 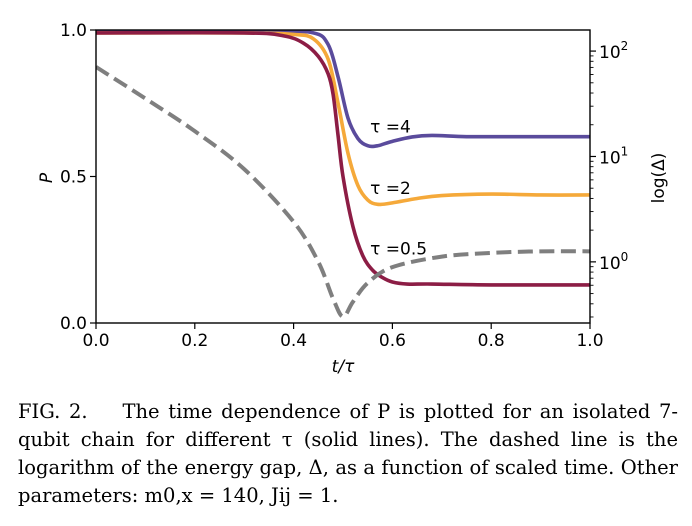 What do you see at coordinates (73, 178) in the screenshot?
I see `y-tick-label-1: 0.5` at bounding box center [73, 178].